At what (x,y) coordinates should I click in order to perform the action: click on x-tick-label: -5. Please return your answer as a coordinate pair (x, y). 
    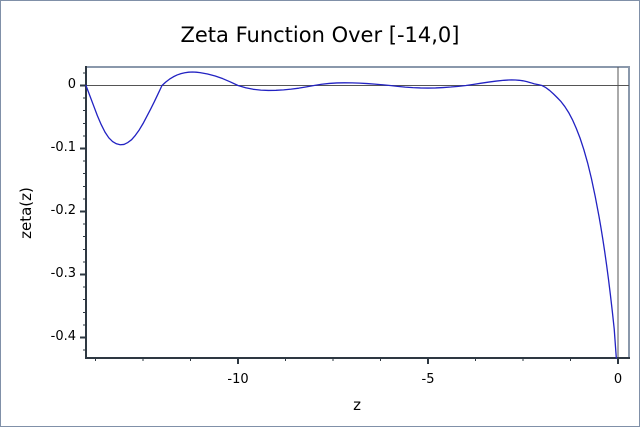
    Looking at the image, I should click on (428, 379).